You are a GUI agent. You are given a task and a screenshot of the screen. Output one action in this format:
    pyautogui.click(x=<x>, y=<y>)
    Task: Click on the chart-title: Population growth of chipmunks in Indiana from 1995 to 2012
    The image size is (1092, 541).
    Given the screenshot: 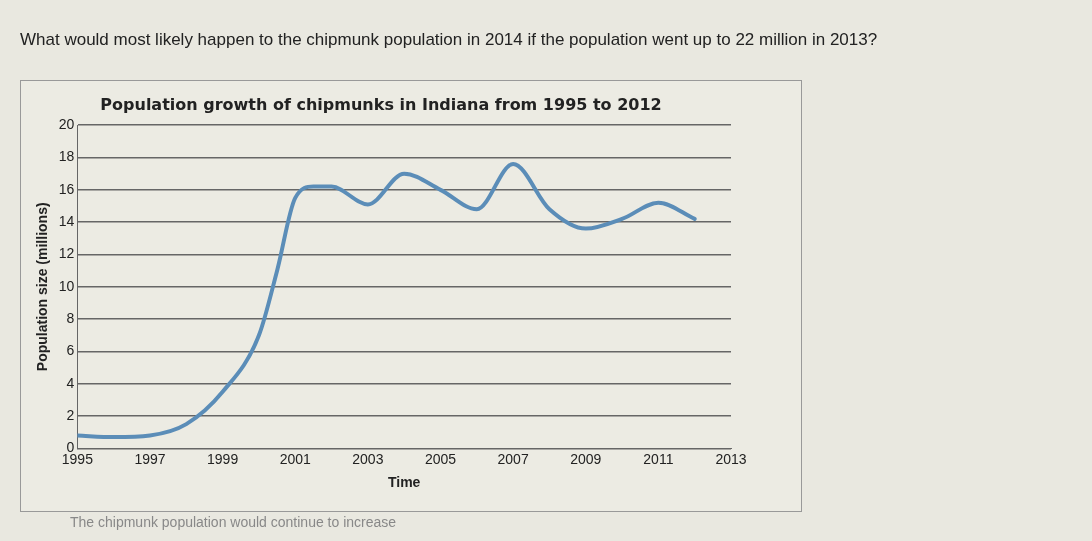 What is the action you would take?
    pyautogui.click(x=381, y=104)
    